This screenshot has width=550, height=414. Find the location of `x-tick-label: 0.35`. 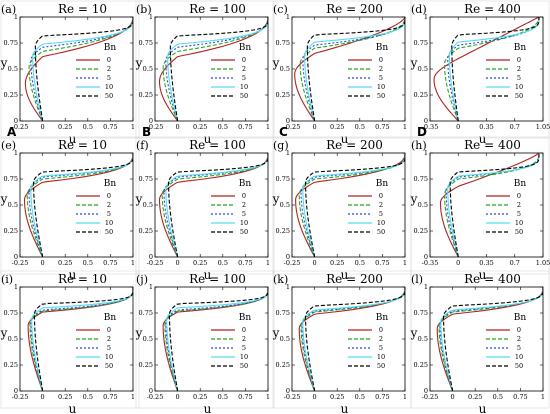

x-tick-label: 0.35 is located at coordinates (486, 263).